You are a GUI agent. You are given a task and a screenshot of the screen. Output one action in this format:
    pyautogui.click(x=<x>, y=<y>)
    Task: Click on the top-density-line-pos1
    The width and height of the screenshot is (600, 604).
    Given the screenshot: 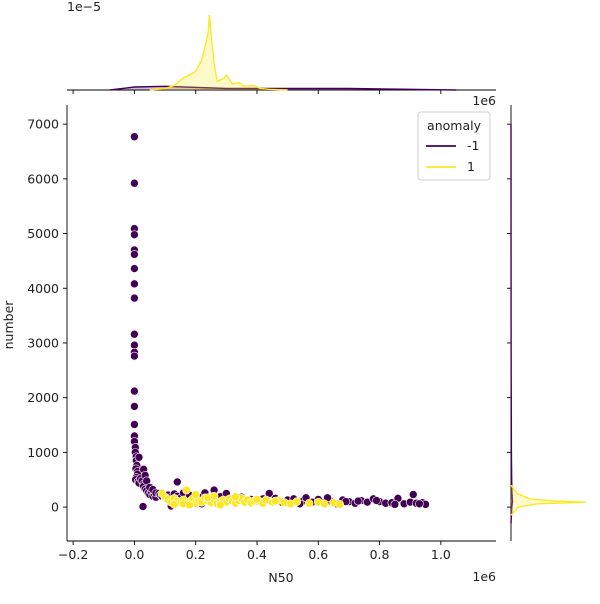 What is the action you would take?
    pyautogui.click(x=218, y=52)
    